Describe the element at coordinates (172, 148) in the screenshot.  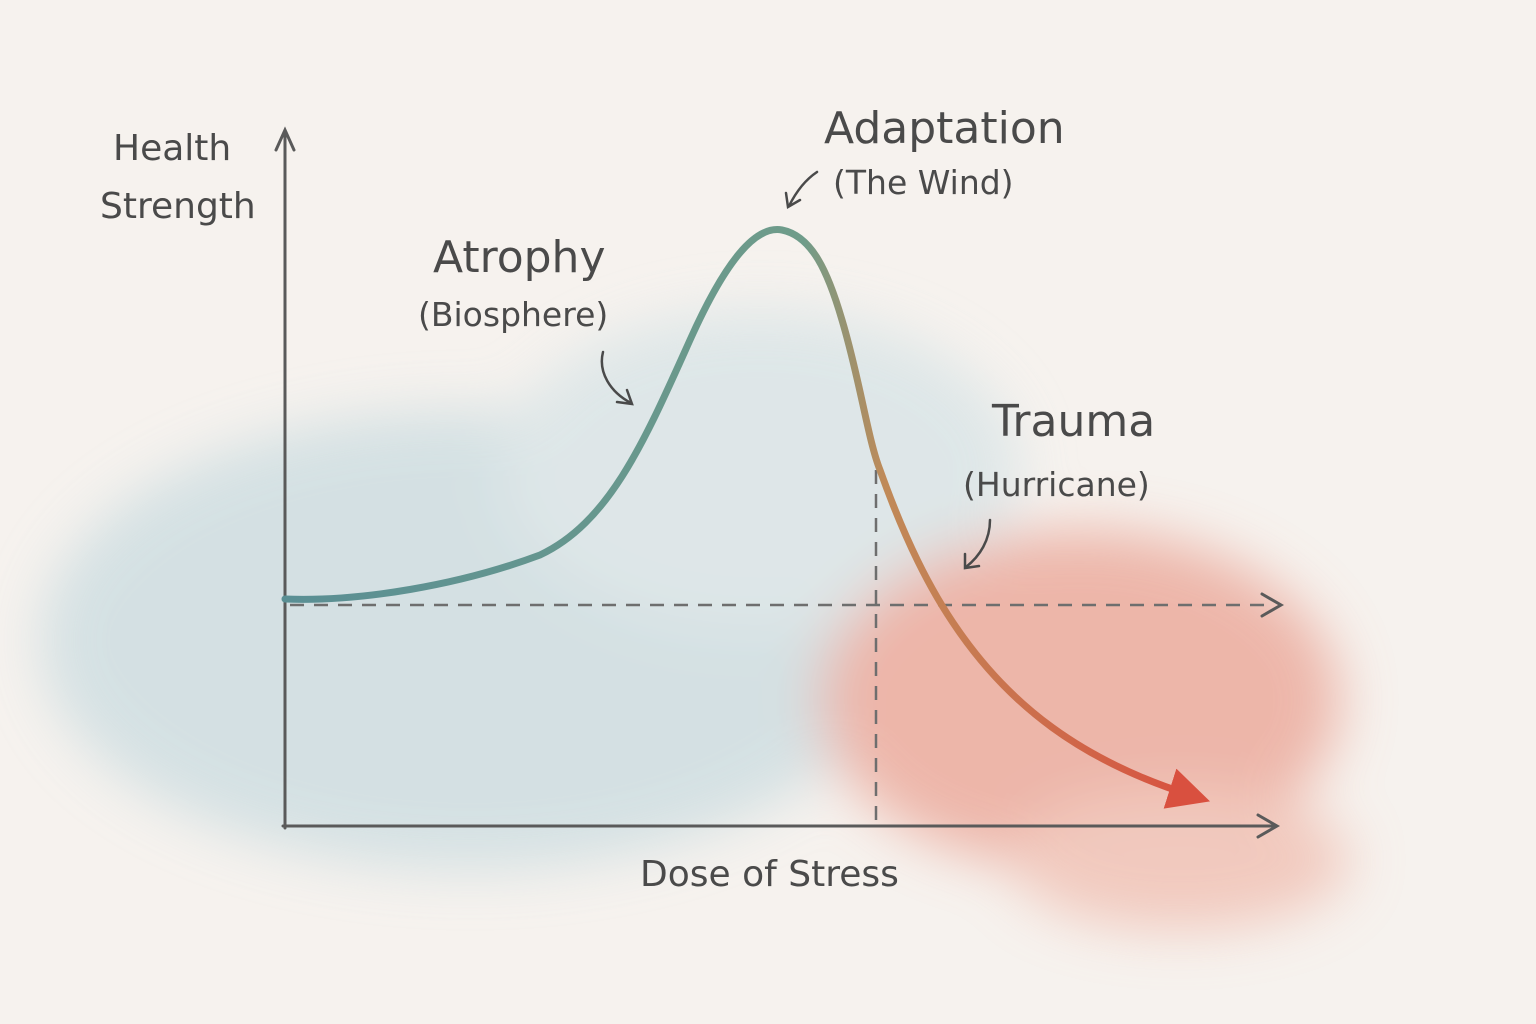
I see `y-axis-label-line1: Health` at that location.